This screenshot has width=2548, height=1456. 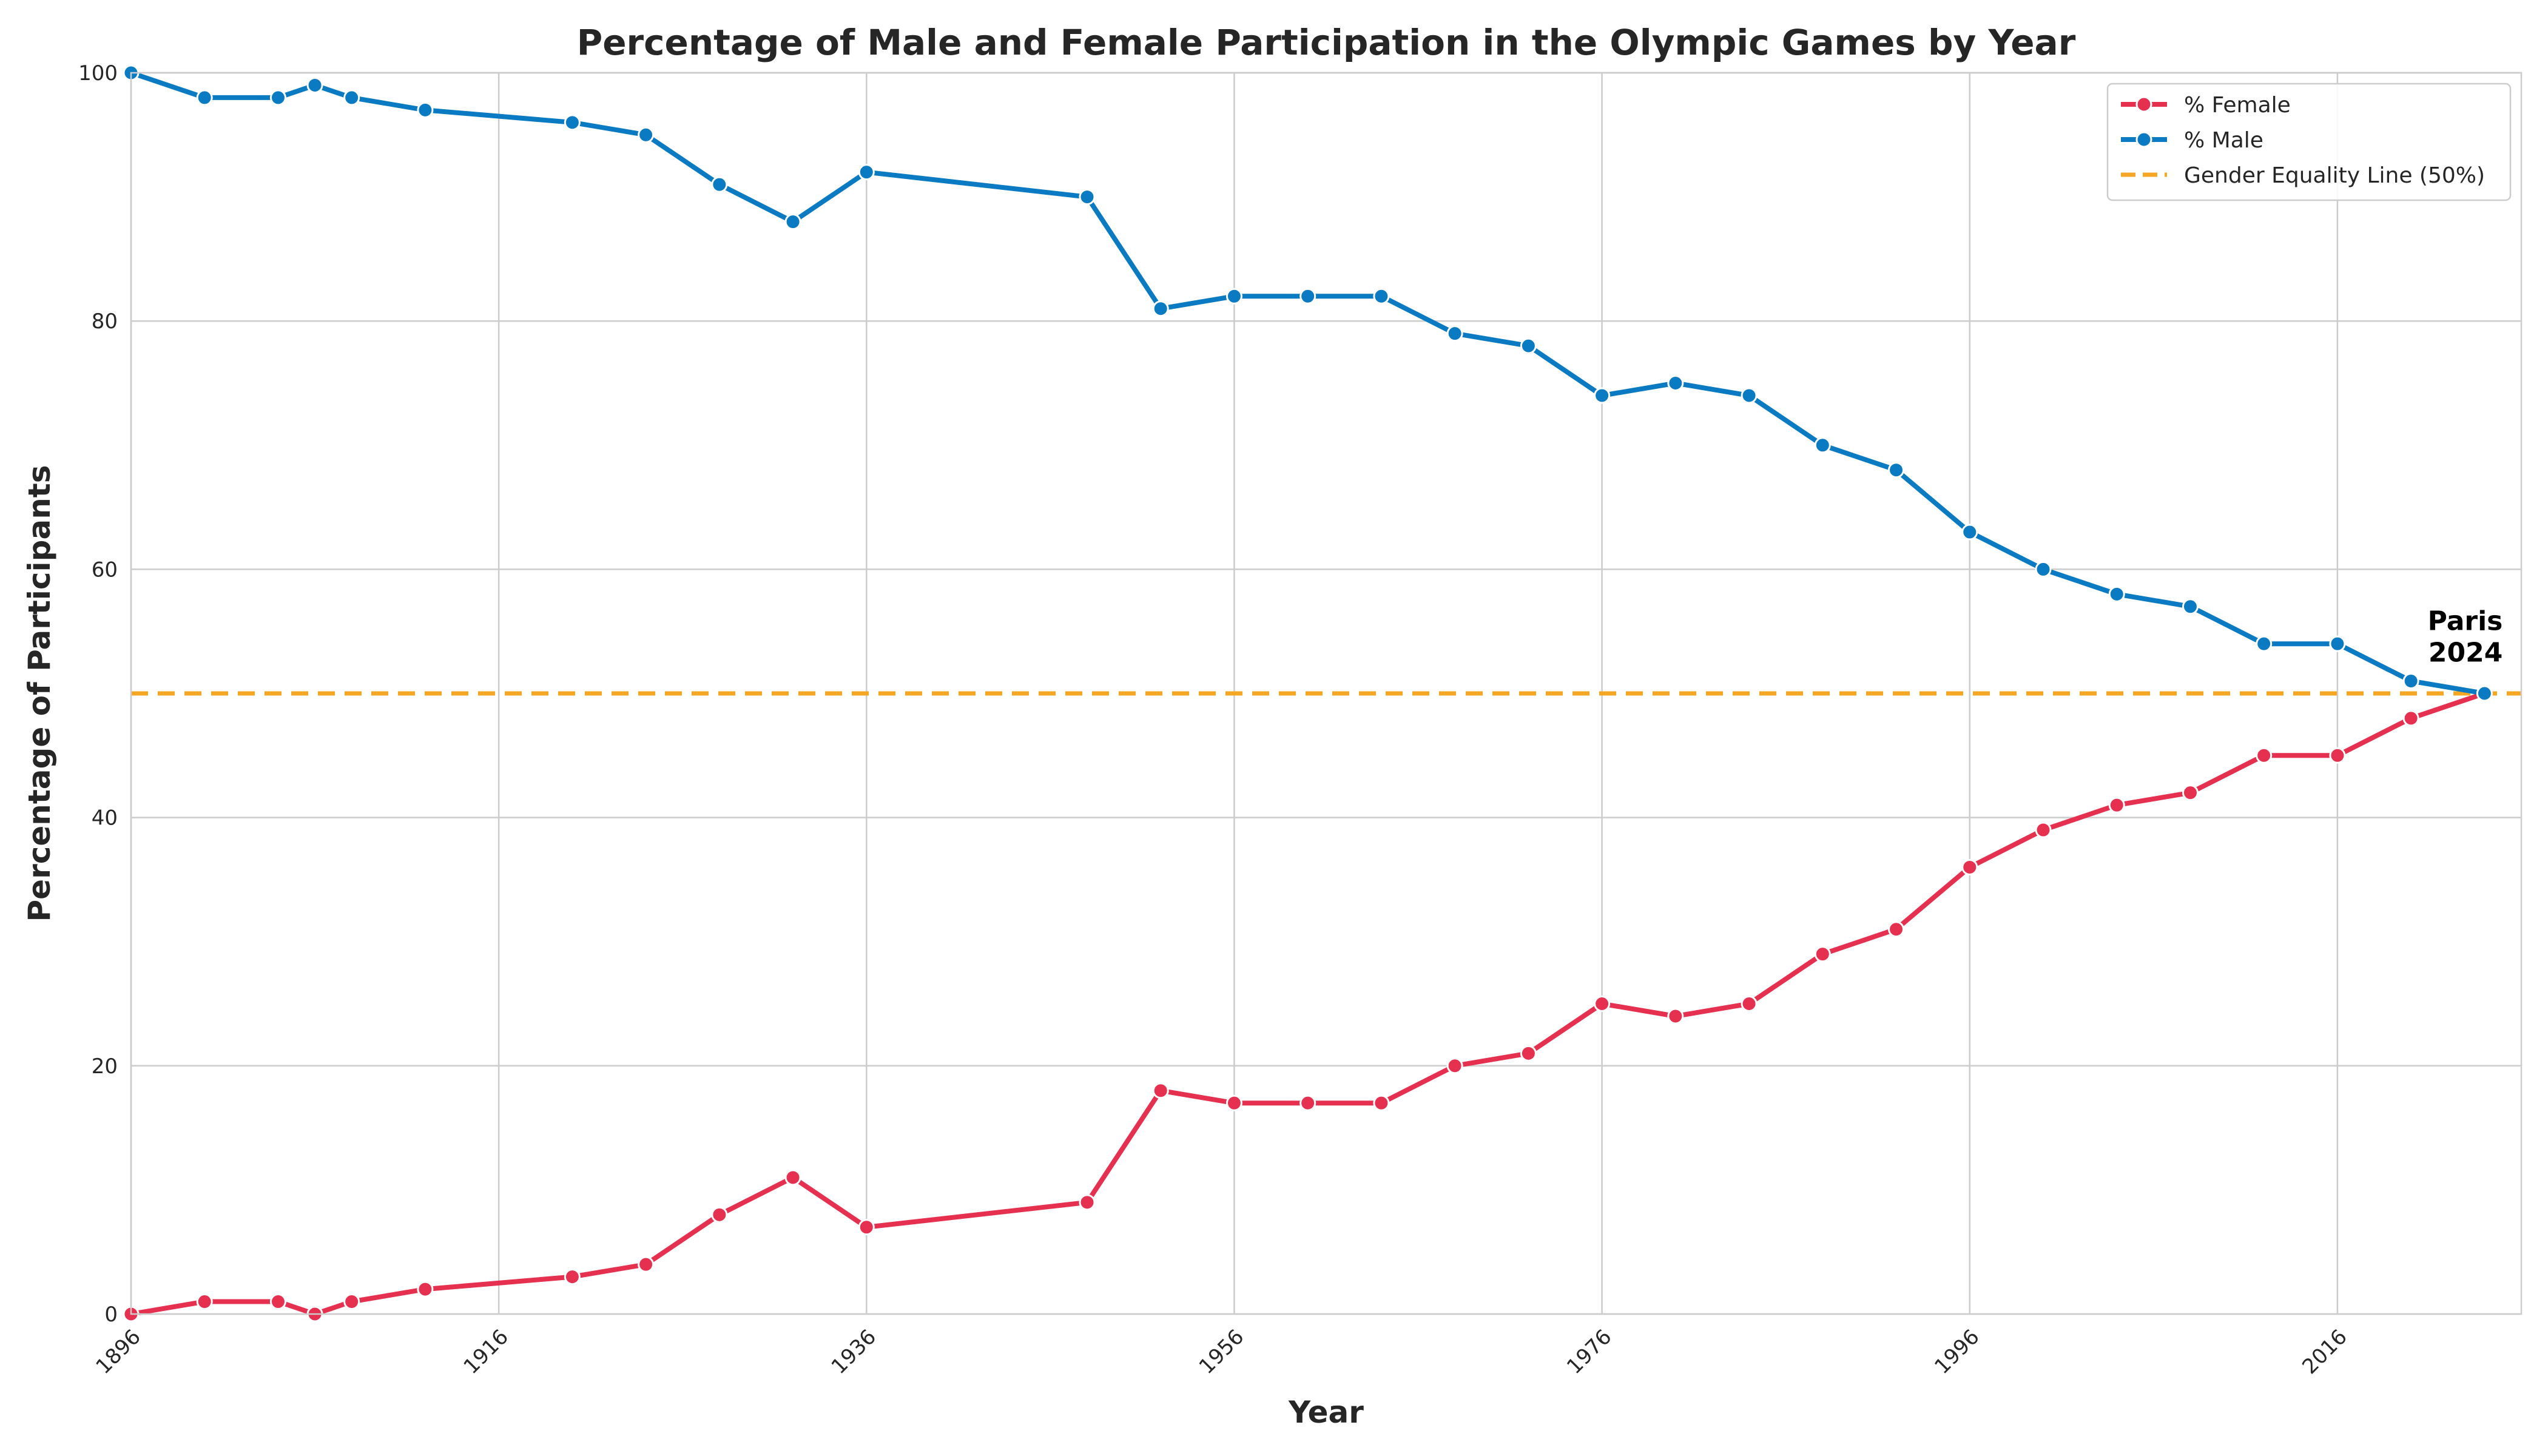 What do you see at coordinates (854, 1352) in the screenshot?
I see `x-tick-label: 1936` at bounding box center [854, 1352].